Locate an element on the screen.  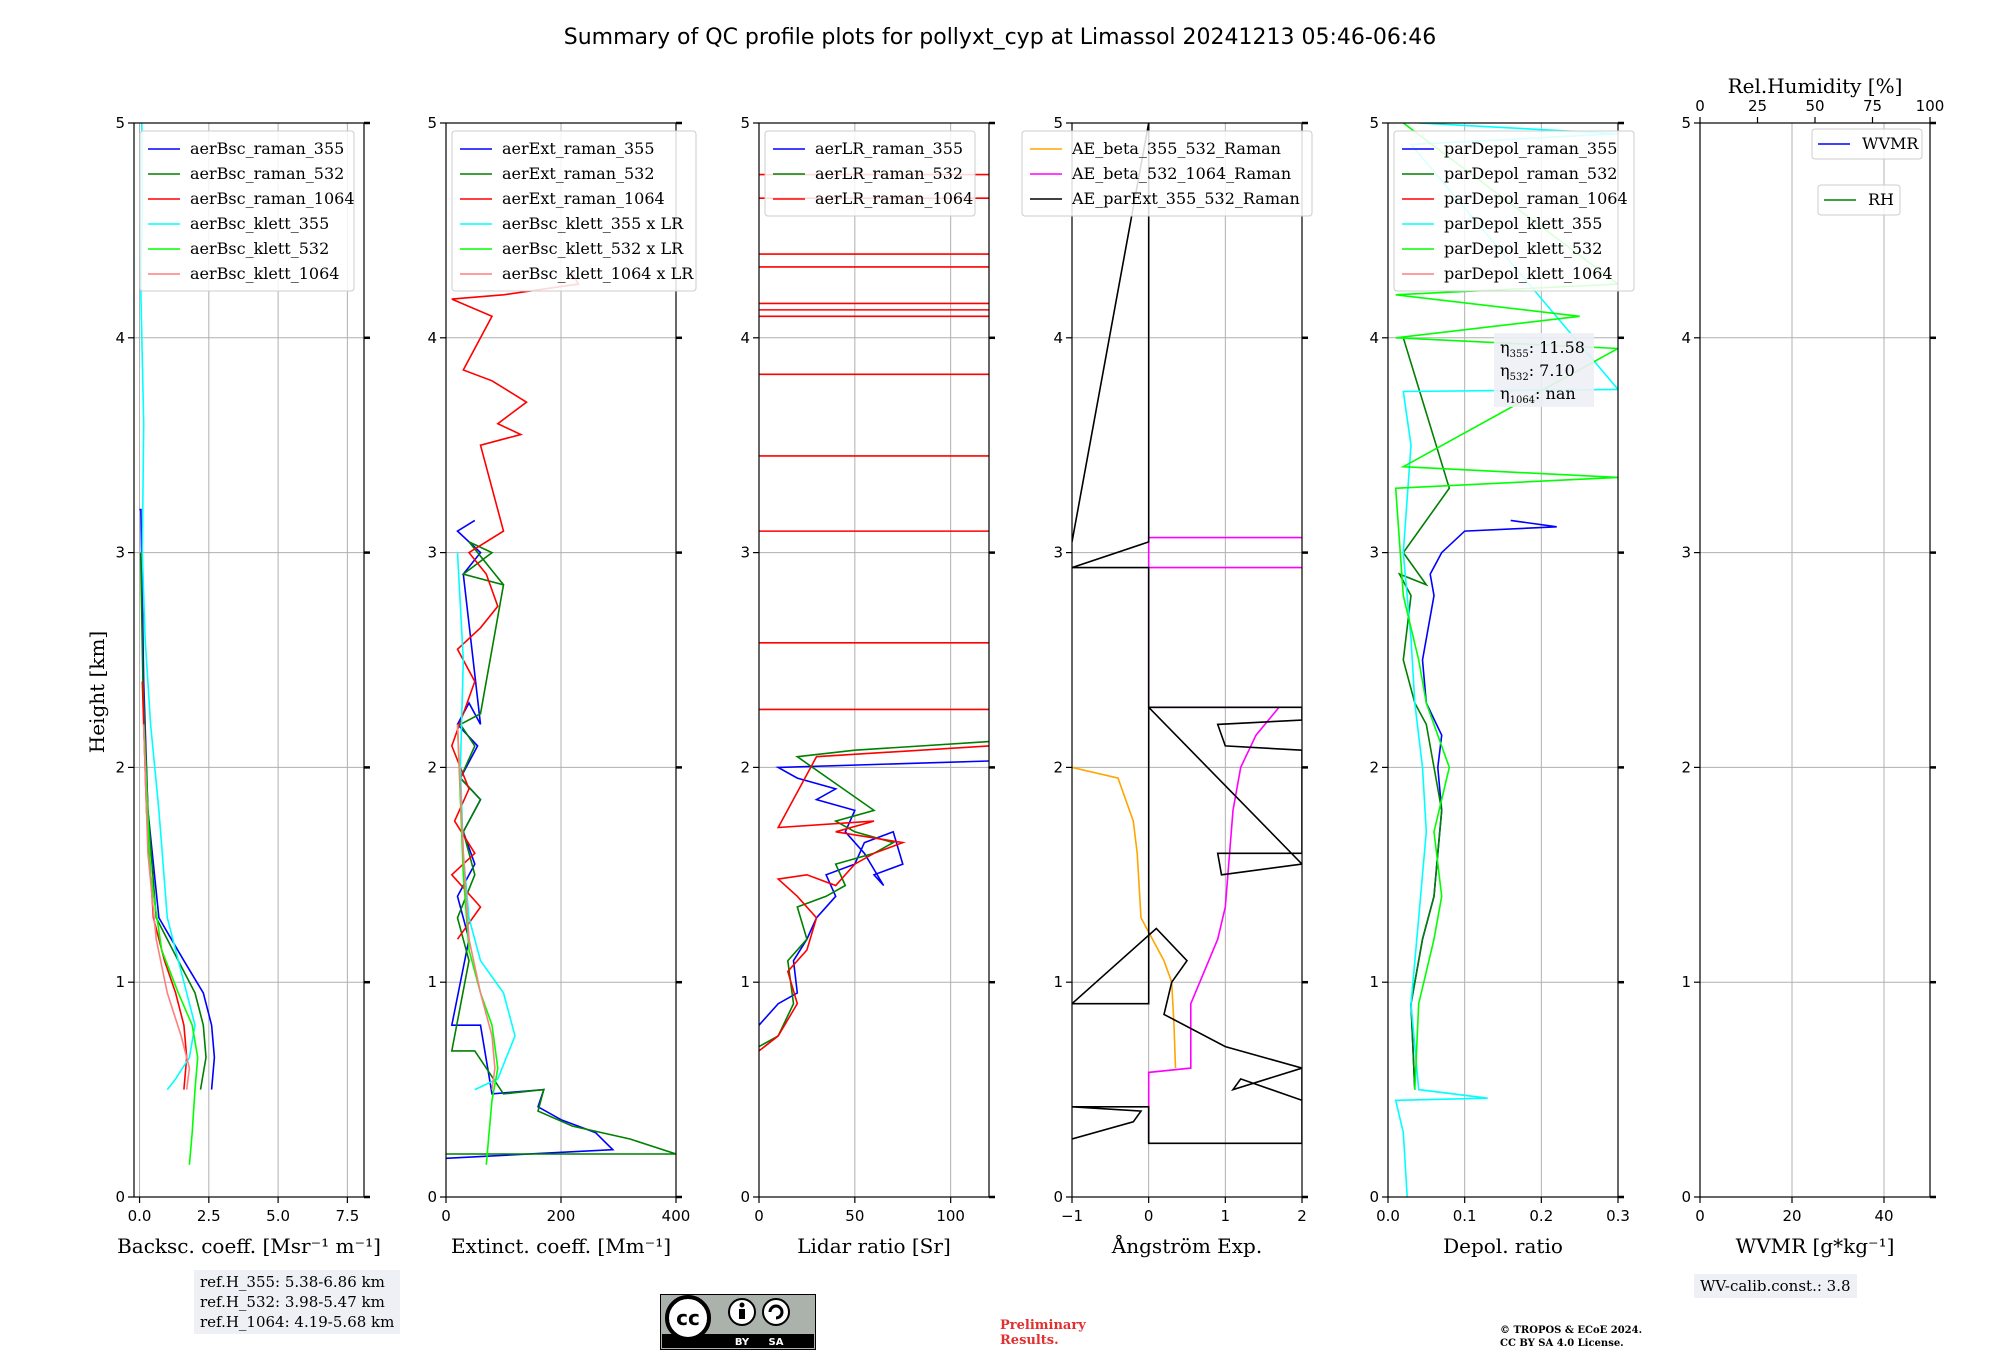
y-axis-label: Height [km] is located at coordinates (97, 692).